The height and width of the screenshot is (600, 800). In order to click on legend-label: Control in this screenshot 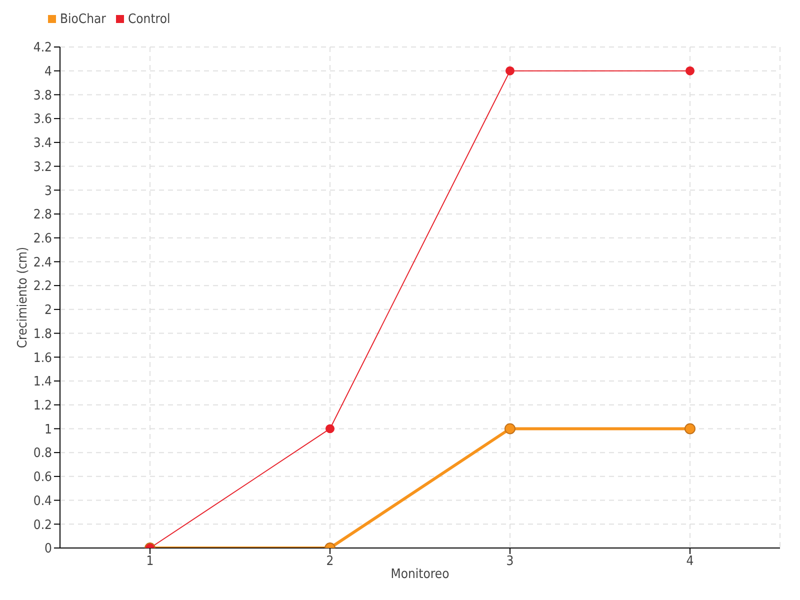, I will do `click(149, 19)`.